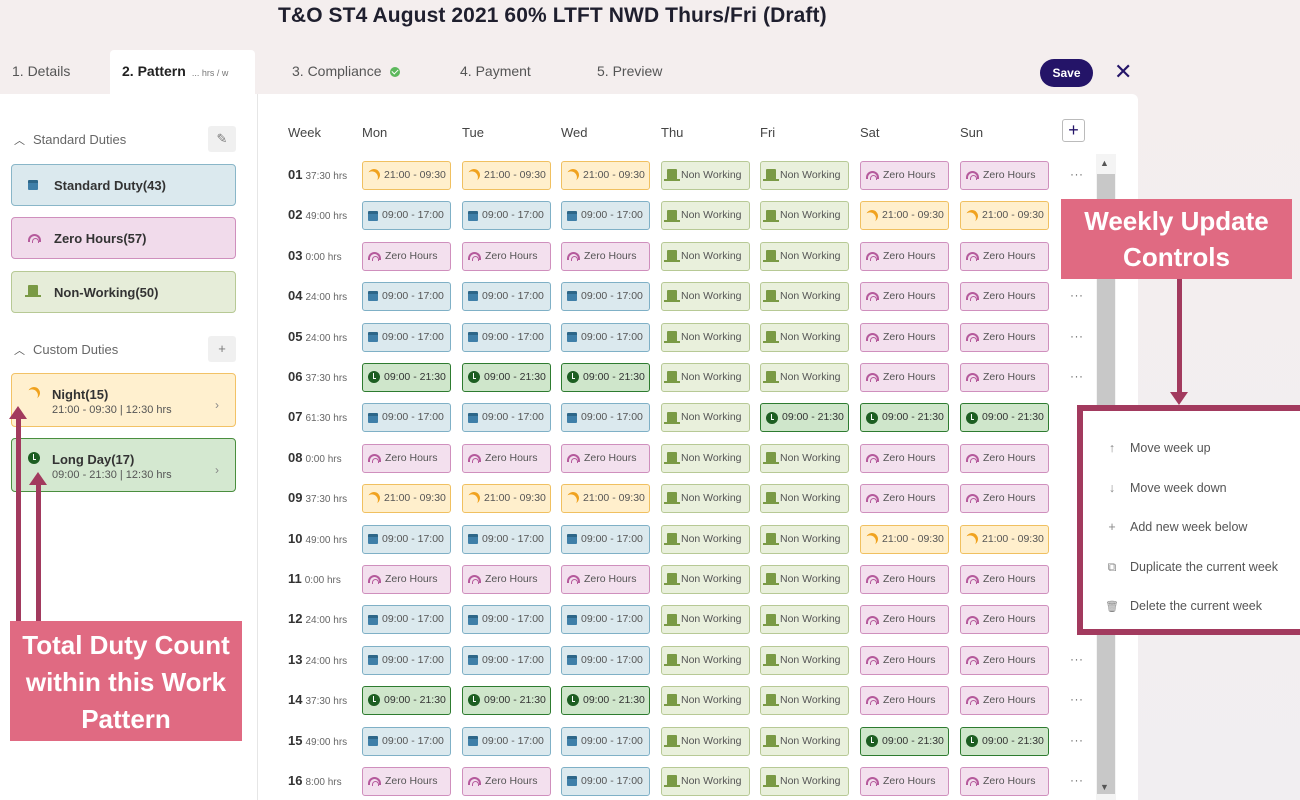 This screenshot has height=800, width=1300. What do you see at coordinates (1184, 606) in the screenshot?
I see `delete-week-item: 🗑 Delete the current week` at bounding box center [1184, 606].